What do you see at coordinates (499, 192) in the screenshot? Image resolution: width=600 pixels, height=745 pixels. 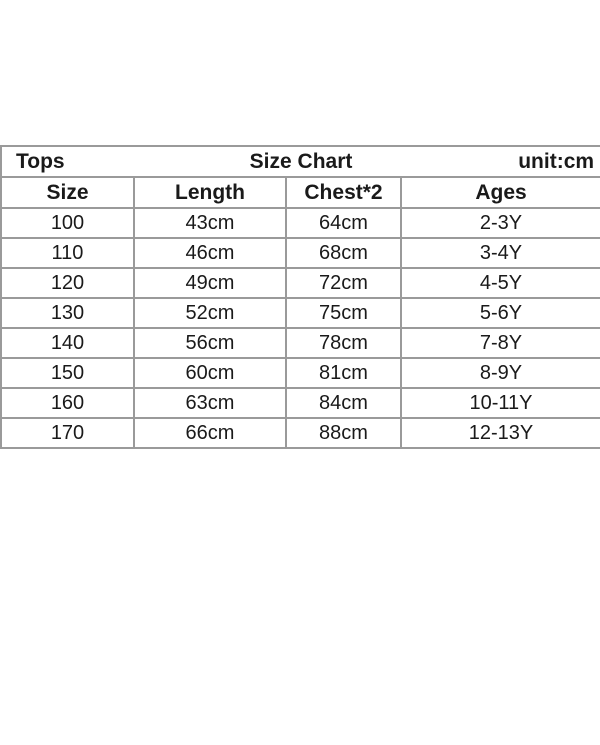 I see `col-header-ages: Ages` at bounding box center [499, 192].